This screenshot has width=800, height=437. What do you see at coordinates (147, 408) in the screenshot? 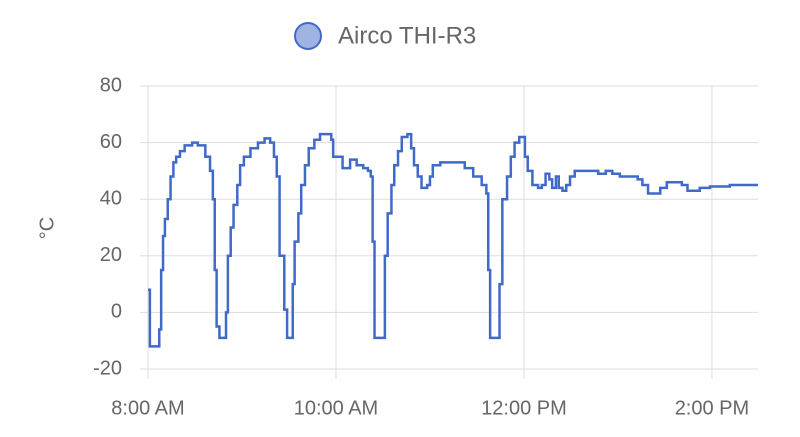
I see `x-tick-label: 8:00 AM` at bounding box center [147, 408].